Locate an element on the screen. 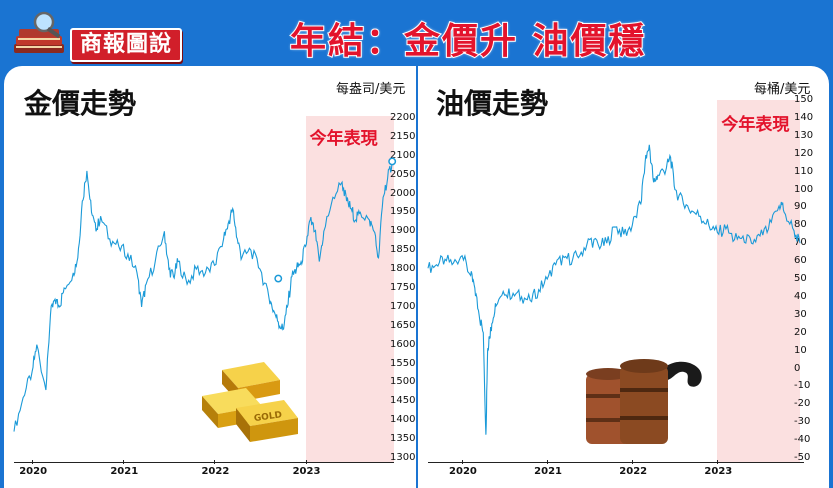 Image resolution: width=833 pixels, height=488 pixels. gold-unit-label: 每盎司/美元 is located at coordinates (371, 89).